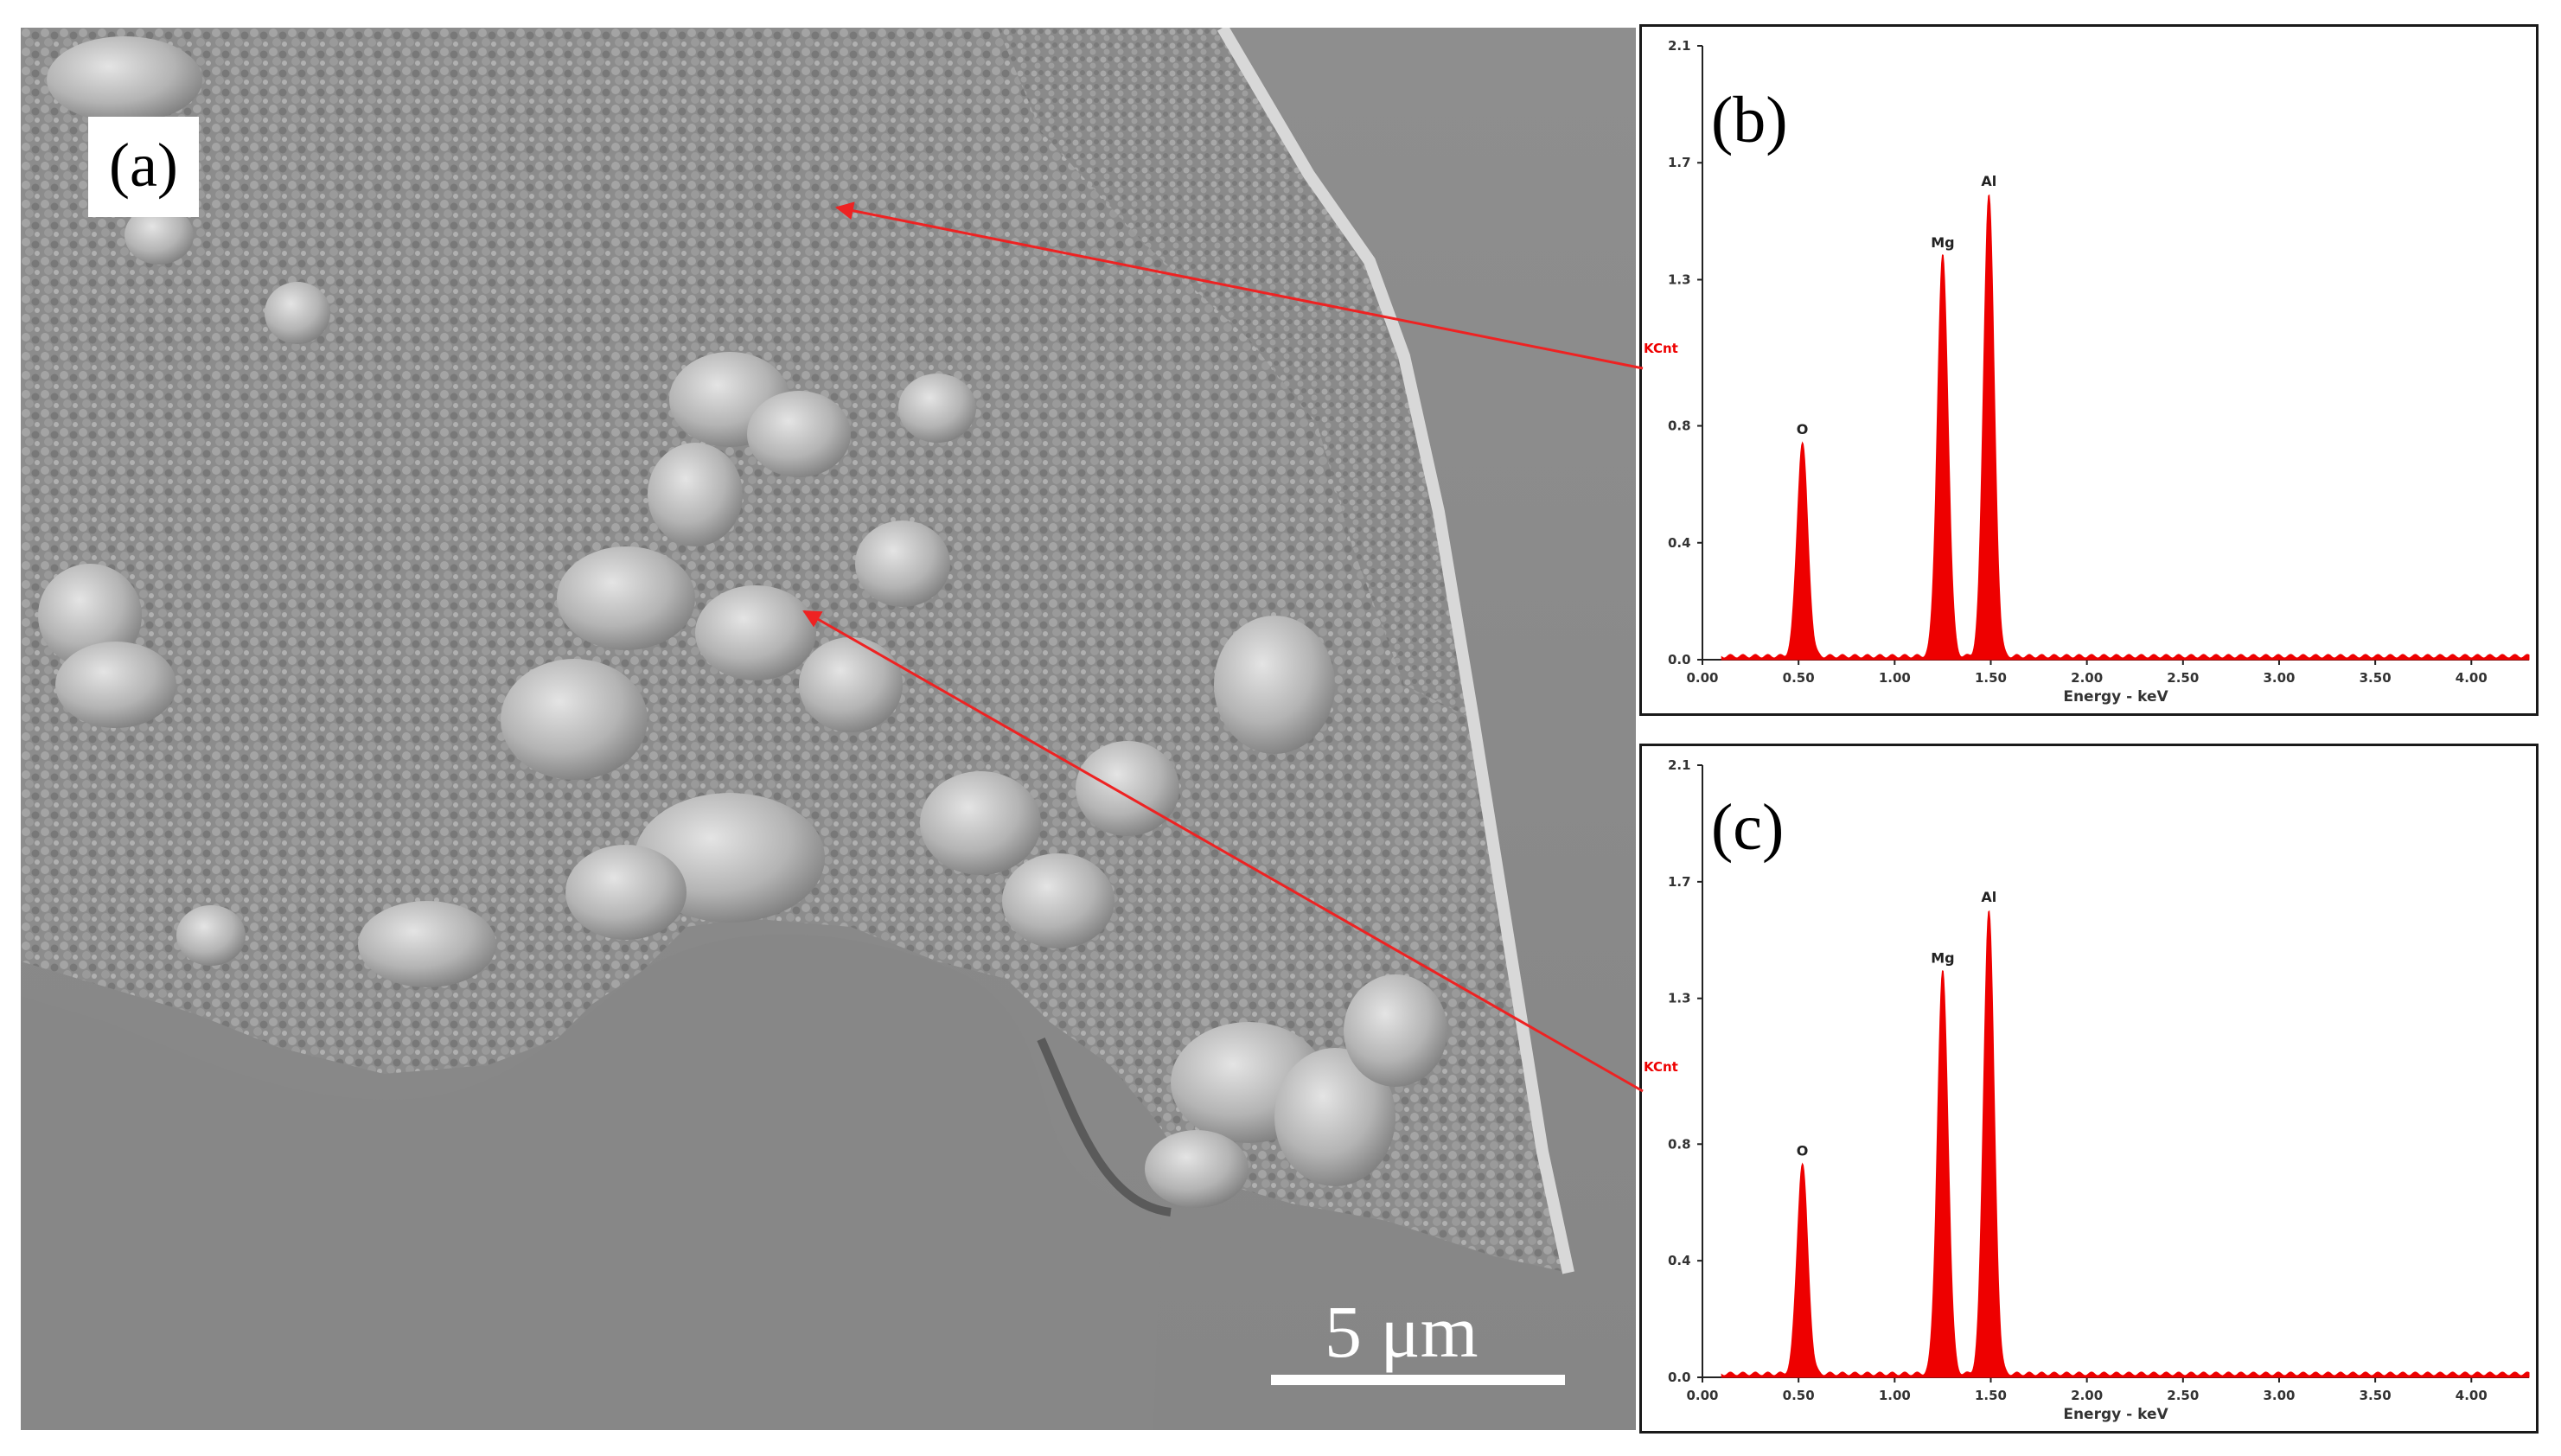  Describe the element at coordinates (1750, 120) in the screenshot. I see `panel-label-b: (b)` at that location.